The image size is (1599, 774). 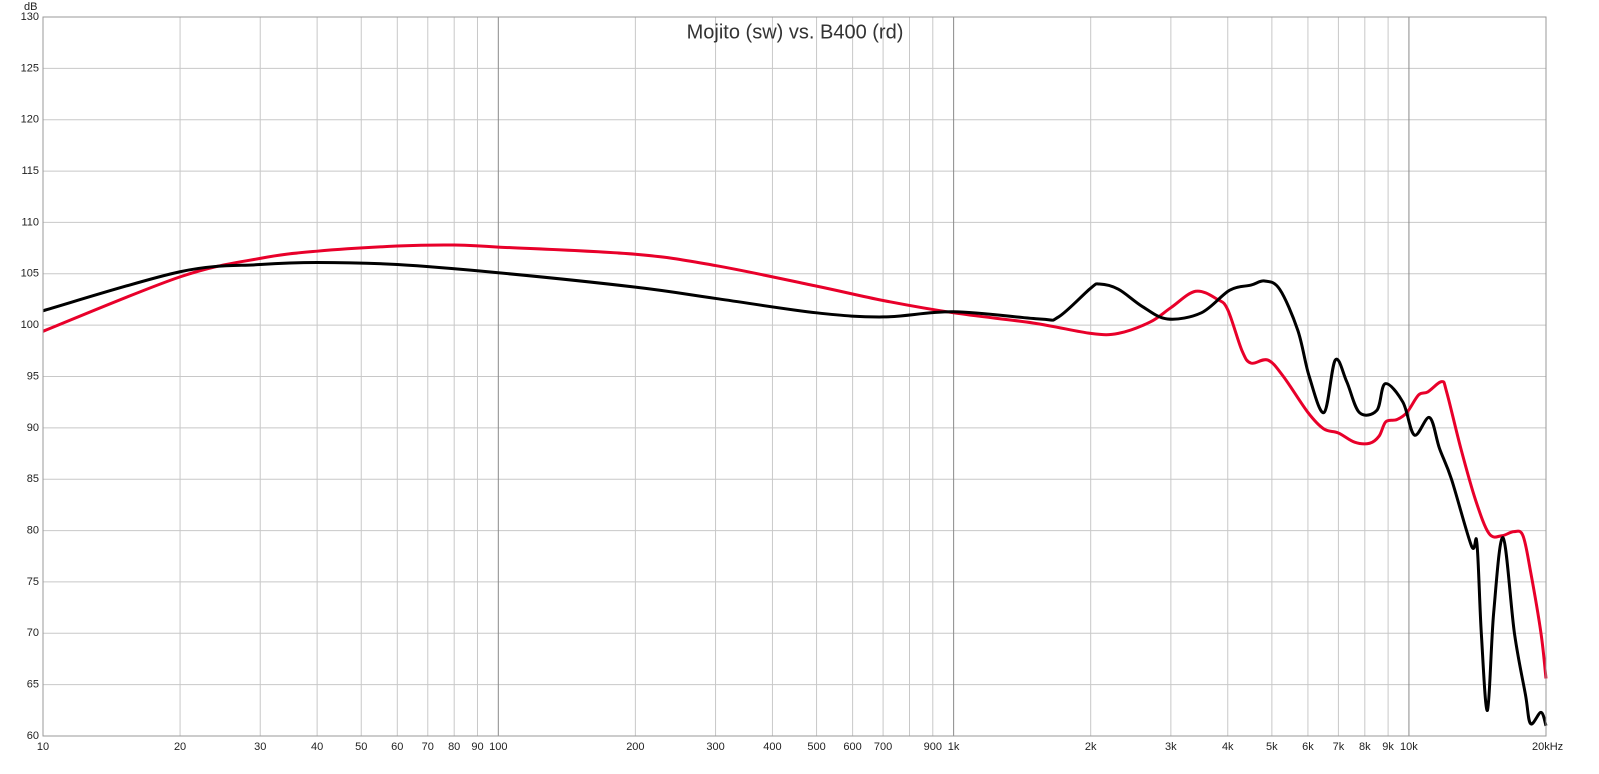 What do you see at coordinates (30, 171) in the screenshot?
I see `y-tick-label: 115` at bounding box center [30, 171].